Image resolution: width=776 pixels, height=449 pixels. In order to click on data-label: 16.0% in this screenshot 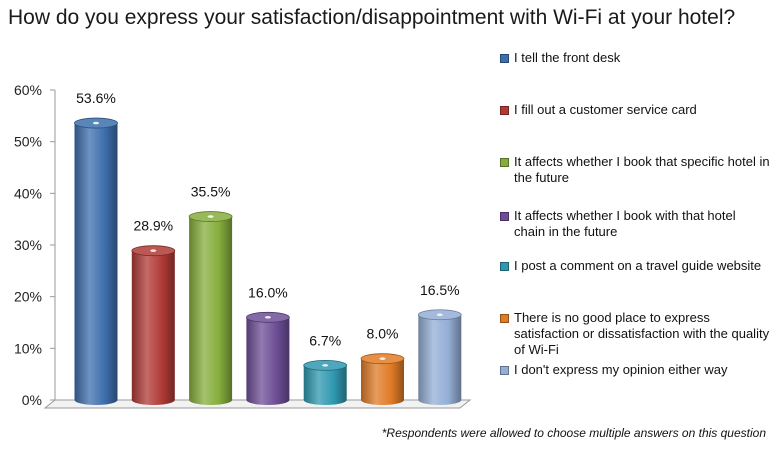, I will do `click(268, 292)`.